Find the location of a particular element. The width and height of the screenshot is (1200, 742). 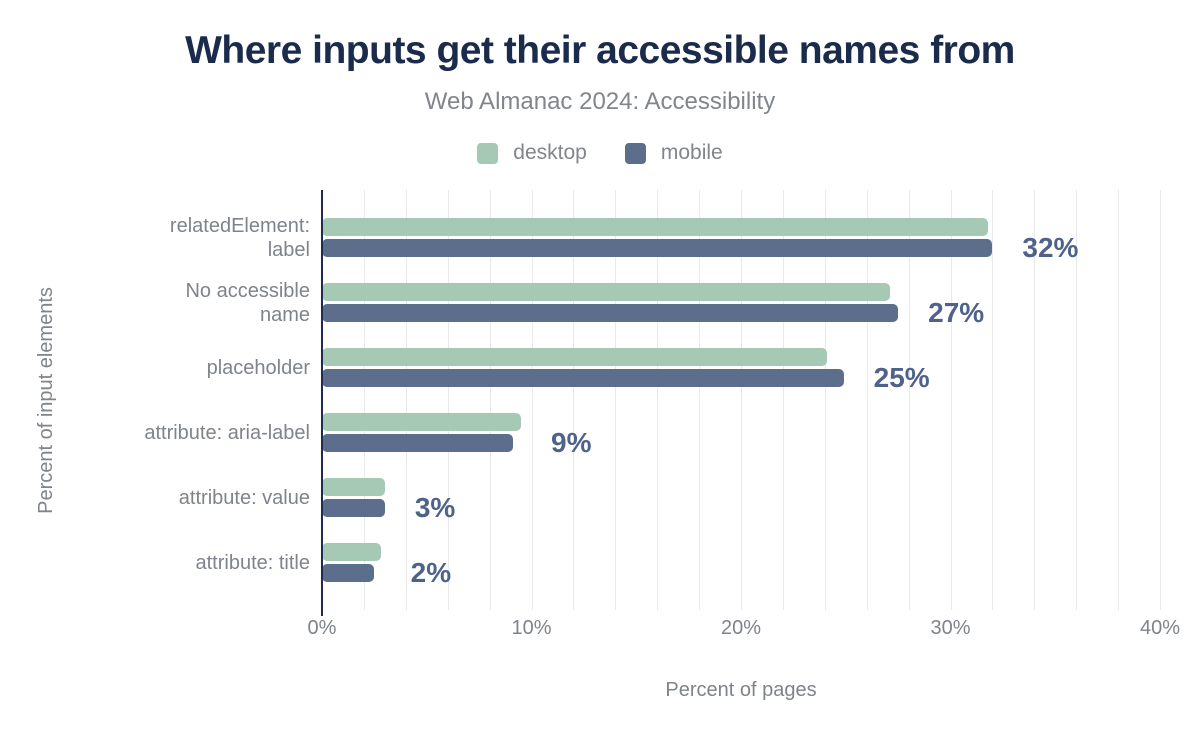

x-tick: 40% is located at coordinates (1160, 628).